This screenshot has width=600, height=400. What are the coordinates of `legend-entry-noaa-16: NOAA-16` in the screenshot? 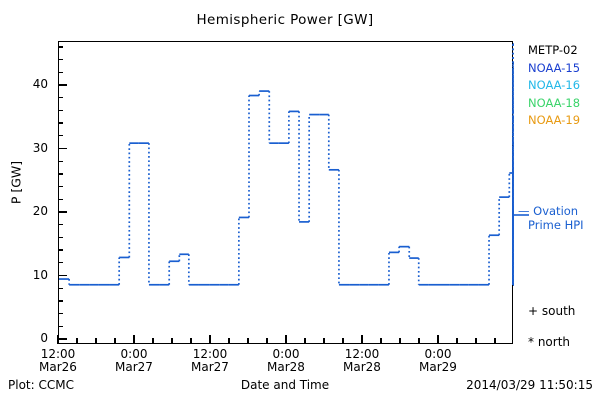 It's located at (554, 85).